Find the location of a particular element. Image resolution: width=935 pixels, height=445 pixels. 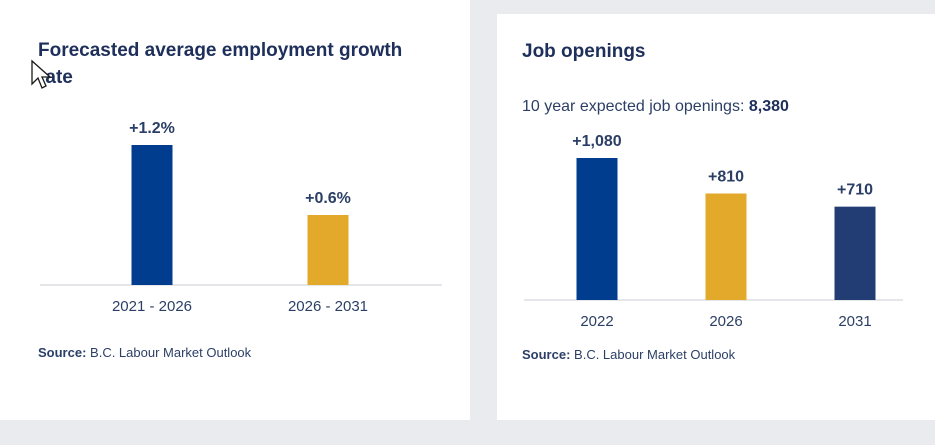

mouse-pointer-icon is located at coordinates (41, 74).